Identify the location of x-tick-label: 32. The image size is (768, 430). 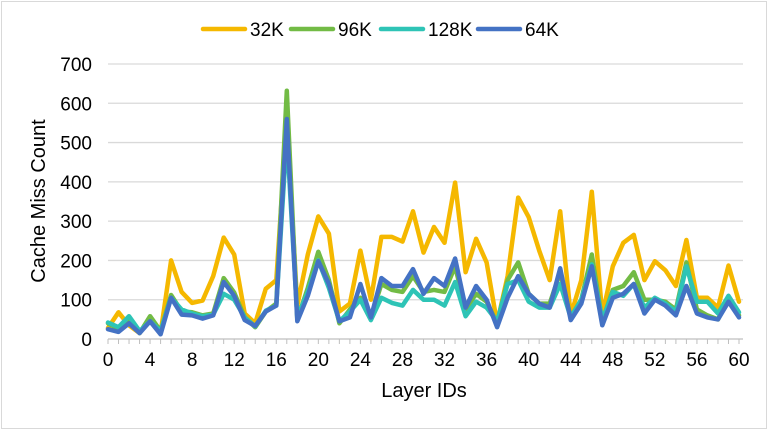
(444, 360).